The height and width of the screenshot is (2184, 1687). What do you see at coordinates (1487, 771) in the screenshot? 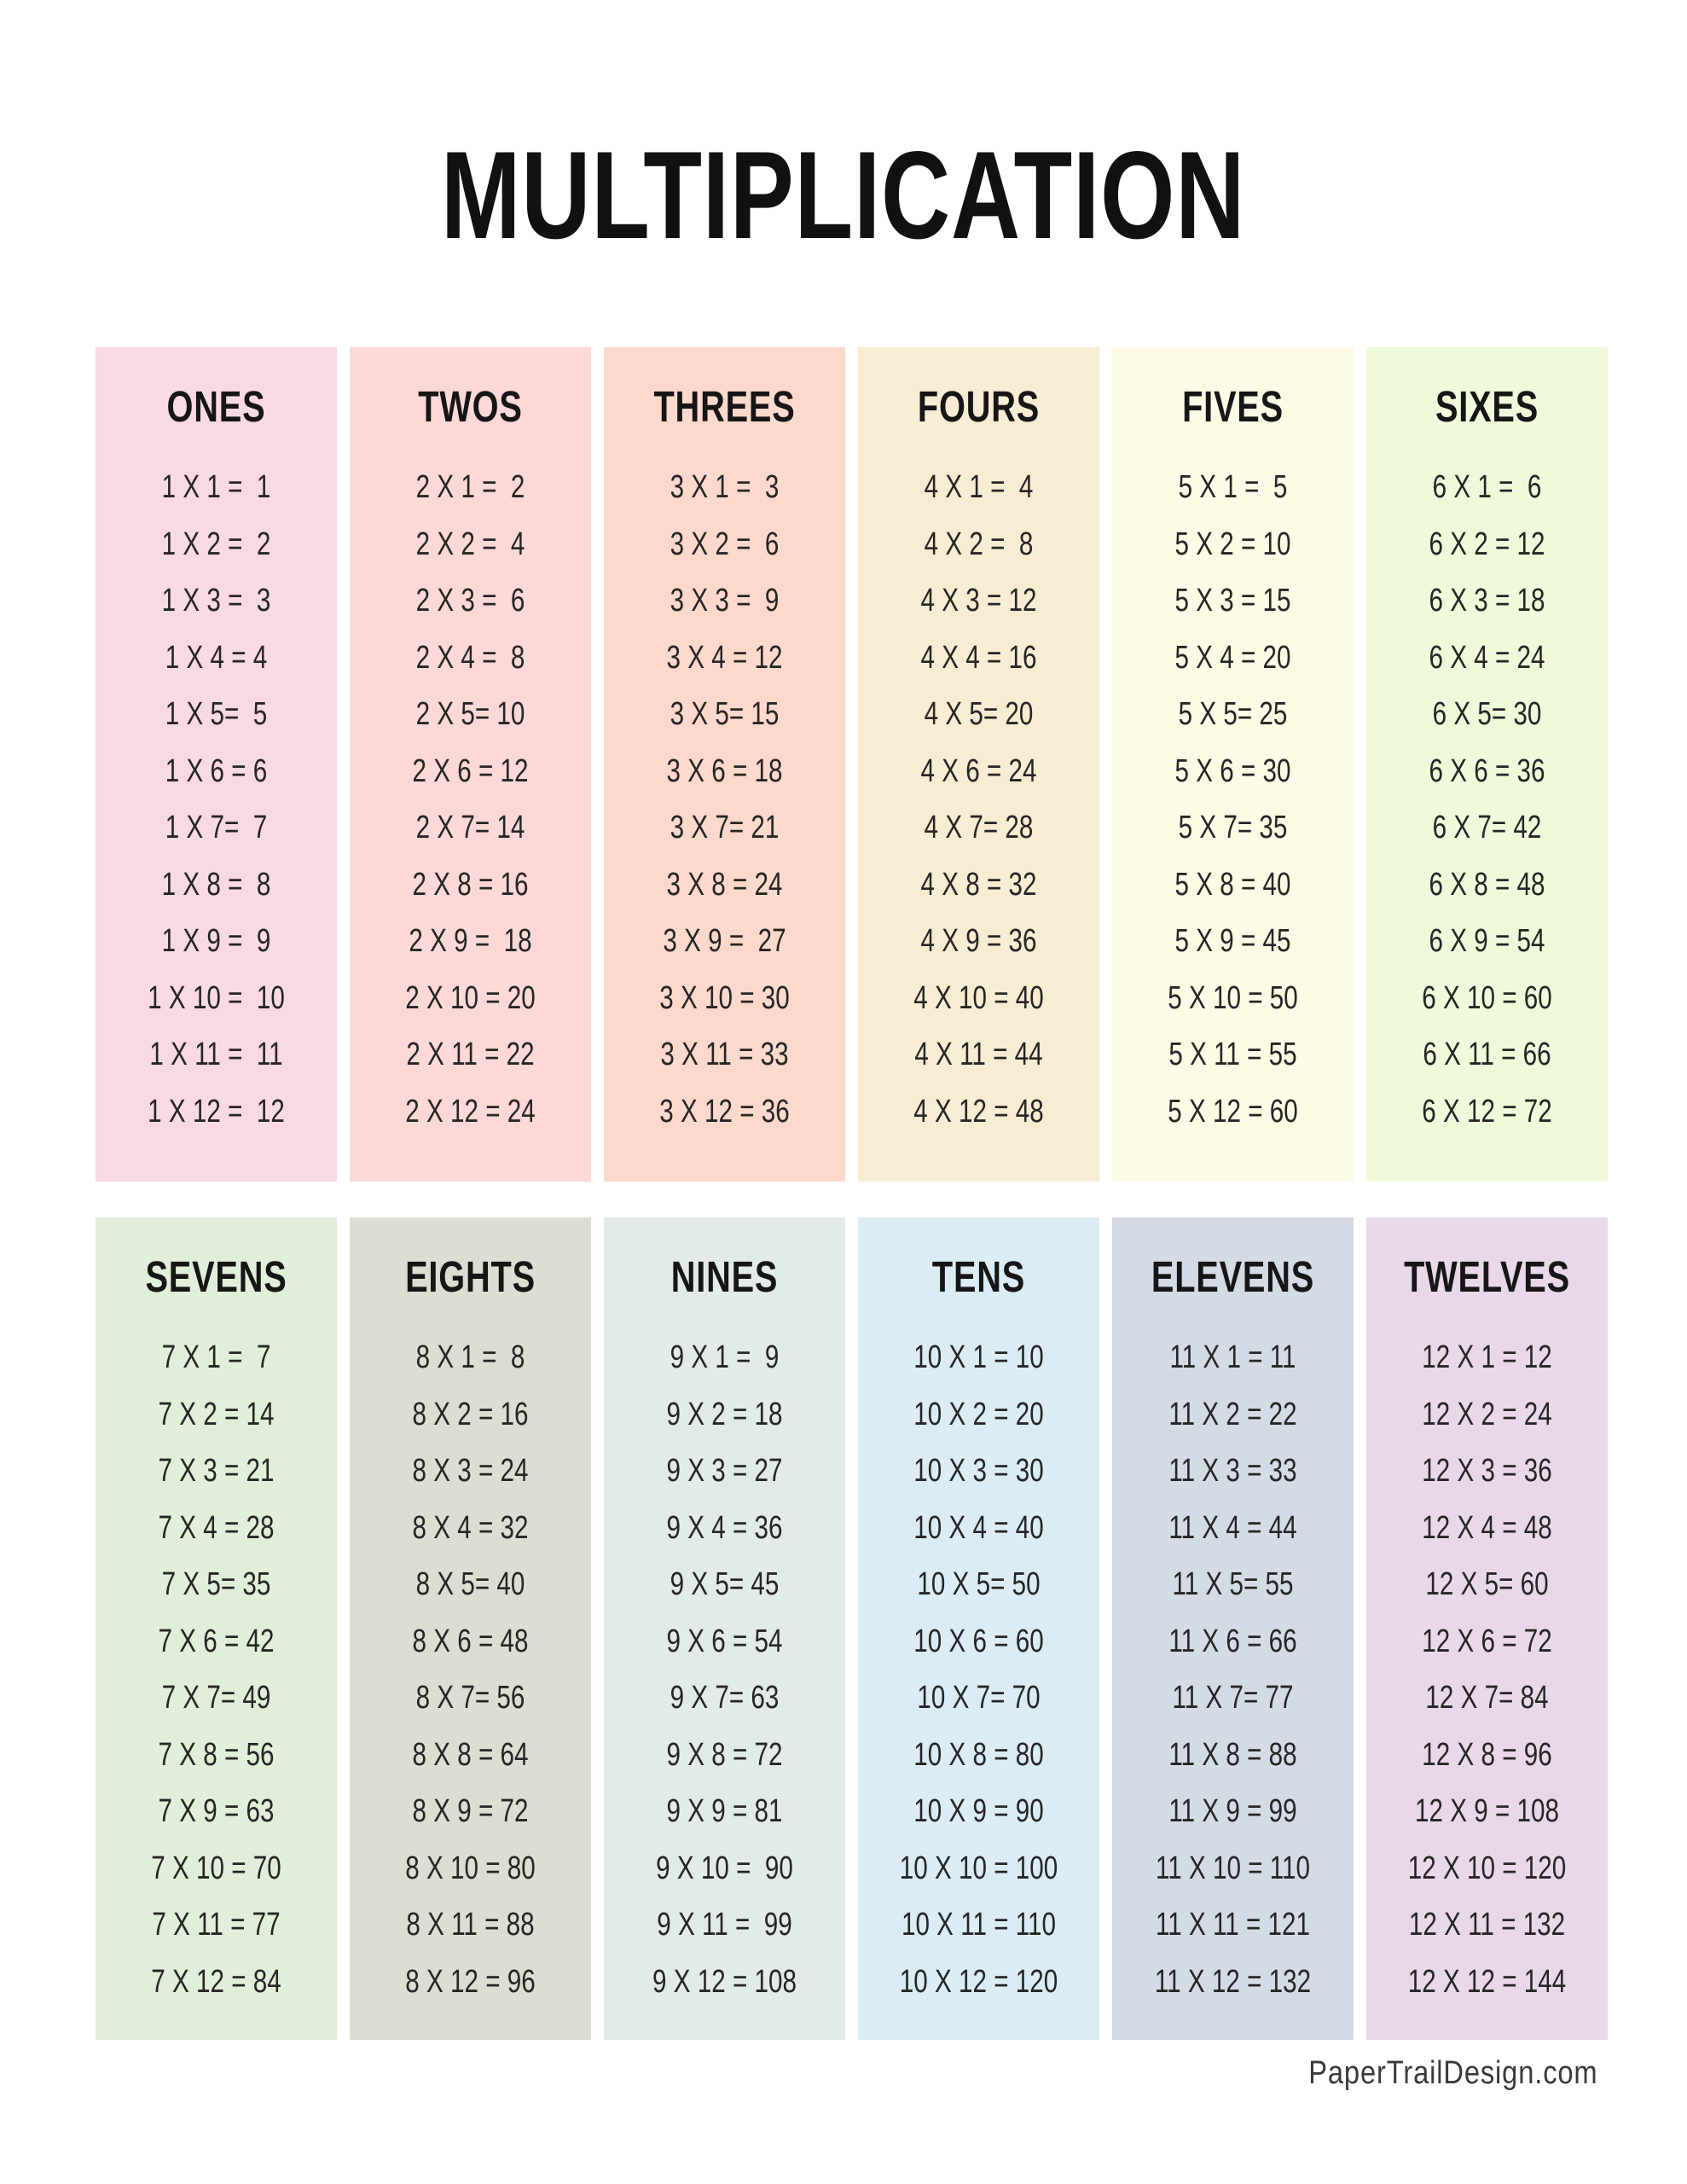
I see `fact-row: 6 X 6 = 36` at bounding box center [1487, 771].